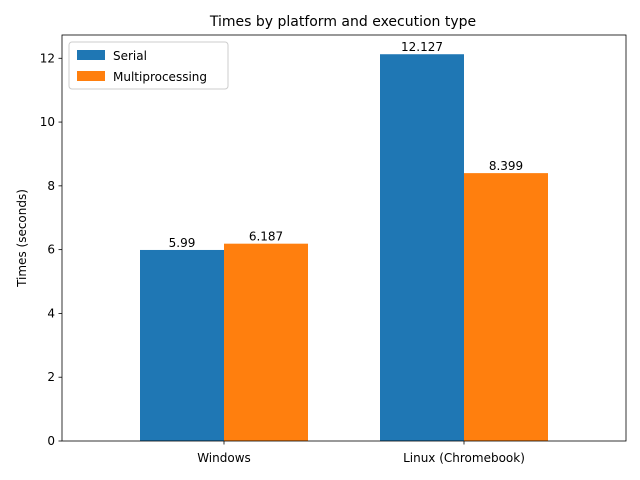  Describe the element at coordinates (422, 47) in the screenshot. I see `data-label: 12.127` at that location.